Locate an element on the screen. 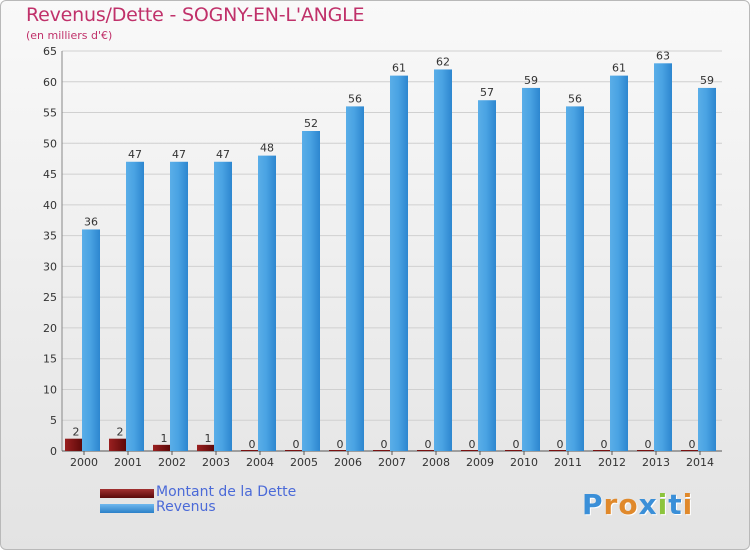 Image resolution: width=750 pixels, height=550 pixels. y-tick-label: 20 is located at coordinates (50, 328).